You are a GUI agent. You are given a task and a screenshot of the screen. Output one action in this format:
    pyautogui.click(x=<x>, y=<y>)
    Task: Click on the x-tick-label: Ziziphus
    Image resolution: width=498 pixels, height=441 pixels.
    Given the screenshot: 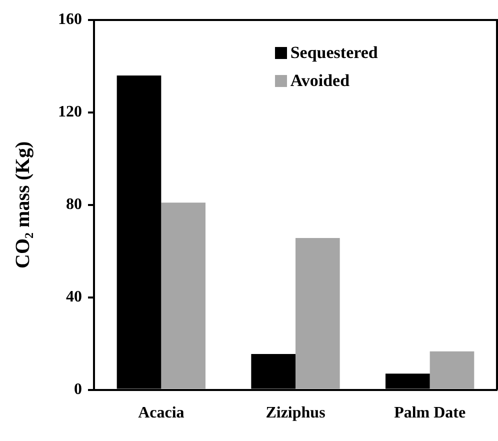 What is the action you would take?
    pyautogui.click(x=296, y=413)
    